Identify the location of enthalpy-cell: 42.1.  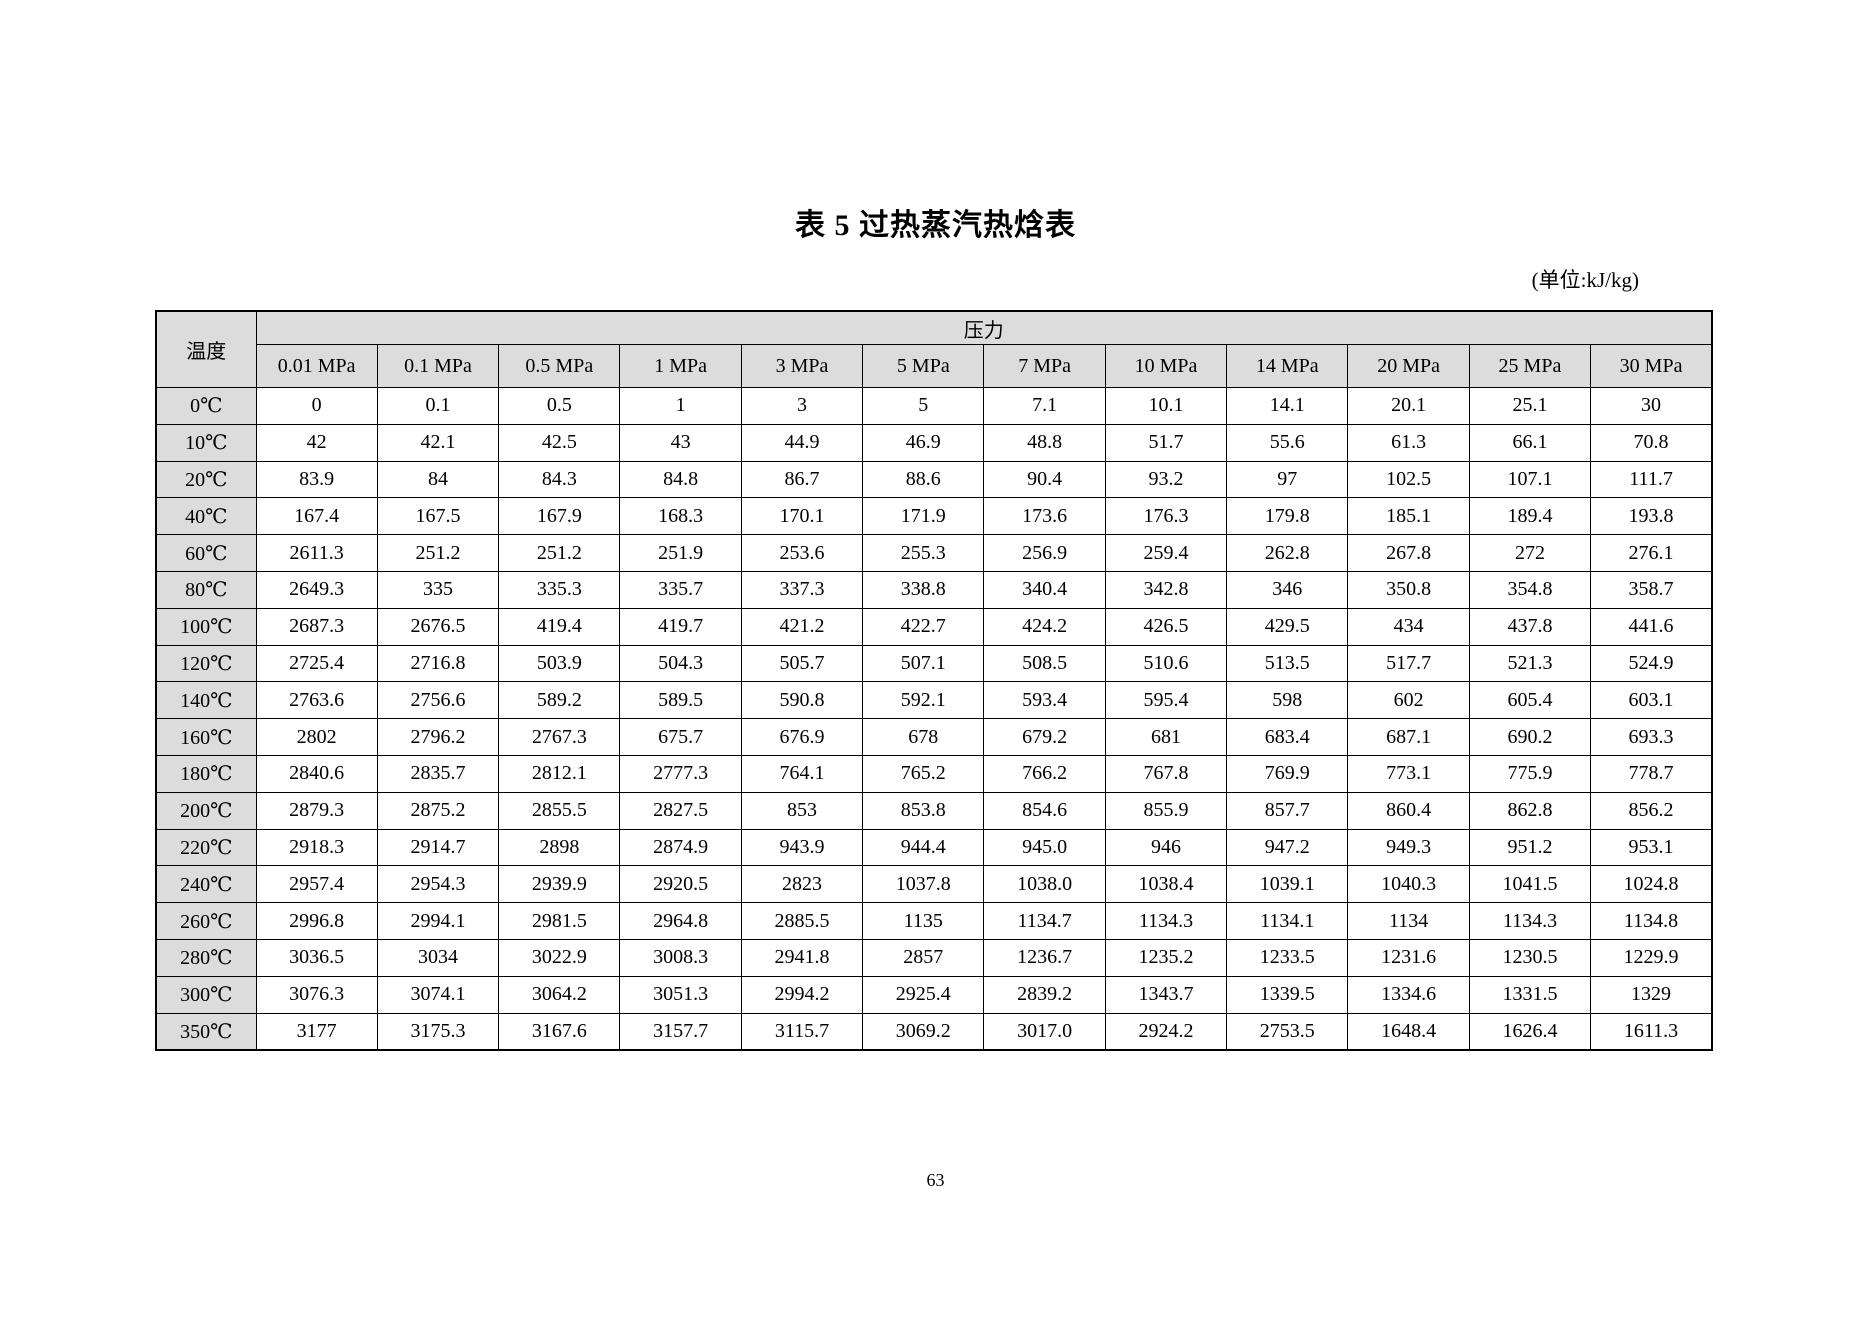
(438, 442).